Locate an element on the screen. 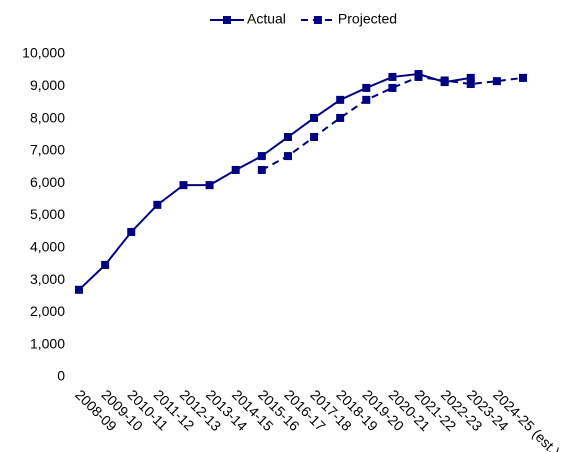 The width and height of the screenshot is (568, 452). legend-label: Projected is located at coordinates (367, 19).